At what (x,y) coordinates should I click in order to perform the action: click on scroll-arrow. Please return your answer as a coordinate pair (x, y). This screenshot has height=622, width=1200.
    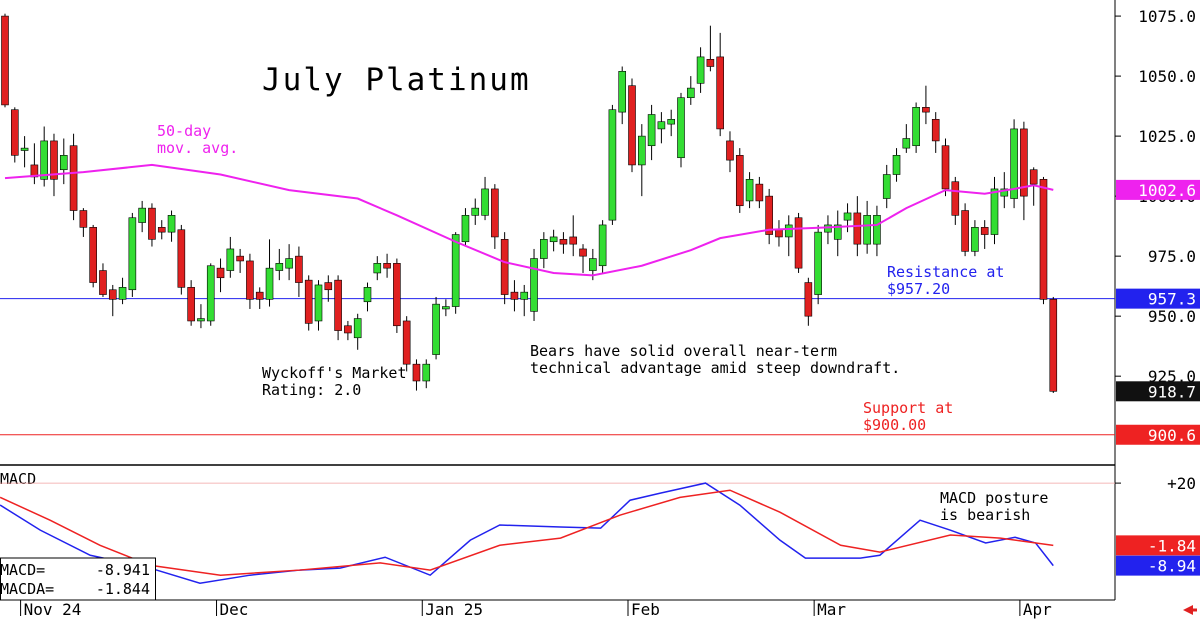
    Looking at the image, I should click on (1188, 610).